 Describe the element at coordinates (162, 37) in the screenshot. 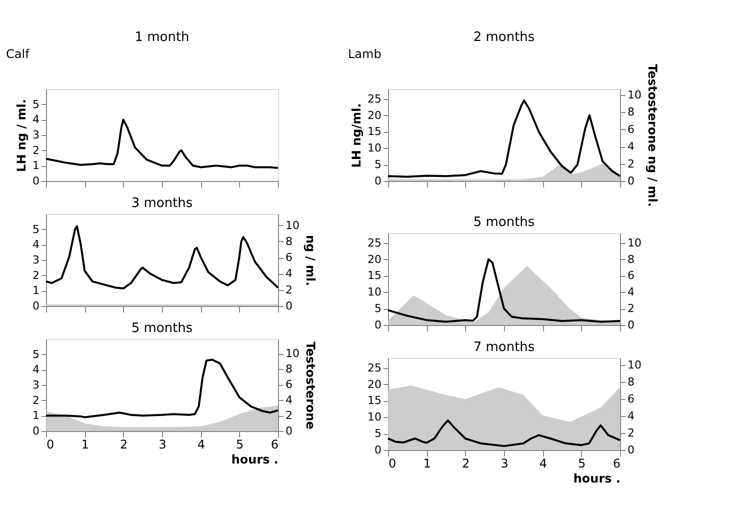

I see `chart-title: 1 month` at that location.